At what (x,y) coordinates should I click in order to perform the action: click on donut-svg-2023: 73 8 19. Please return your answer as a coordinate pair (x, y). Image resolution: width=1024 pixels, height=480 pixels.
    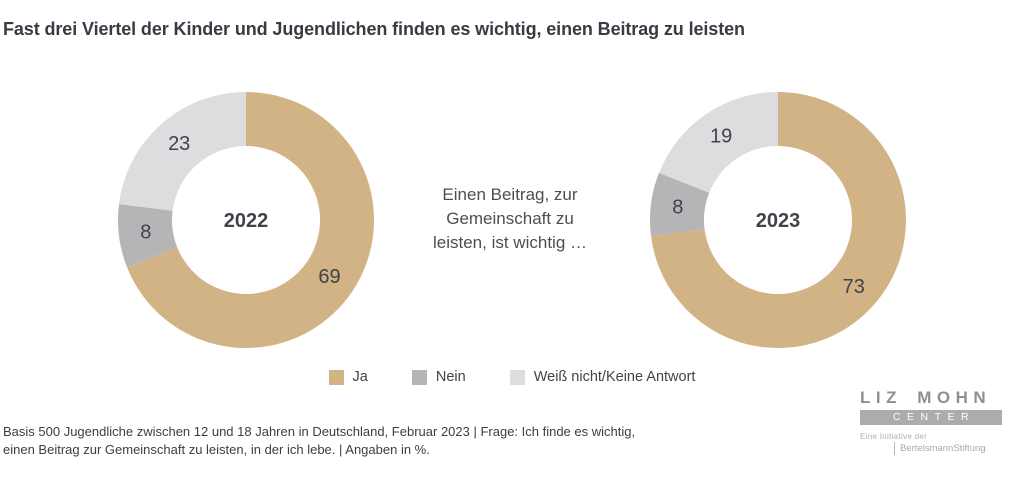
    Looking at the image, I should click on (778, 220).